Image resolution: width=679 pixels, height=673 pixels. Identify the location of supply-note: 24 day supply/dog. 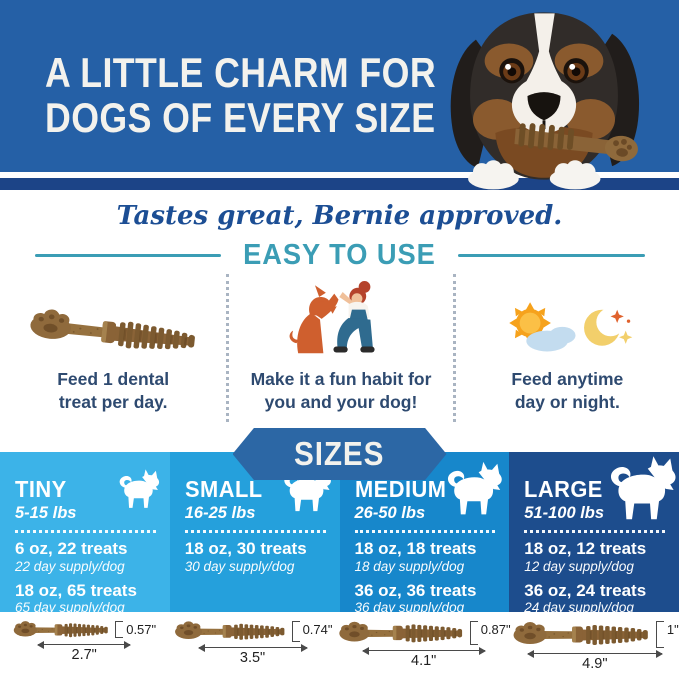
(579, 606).